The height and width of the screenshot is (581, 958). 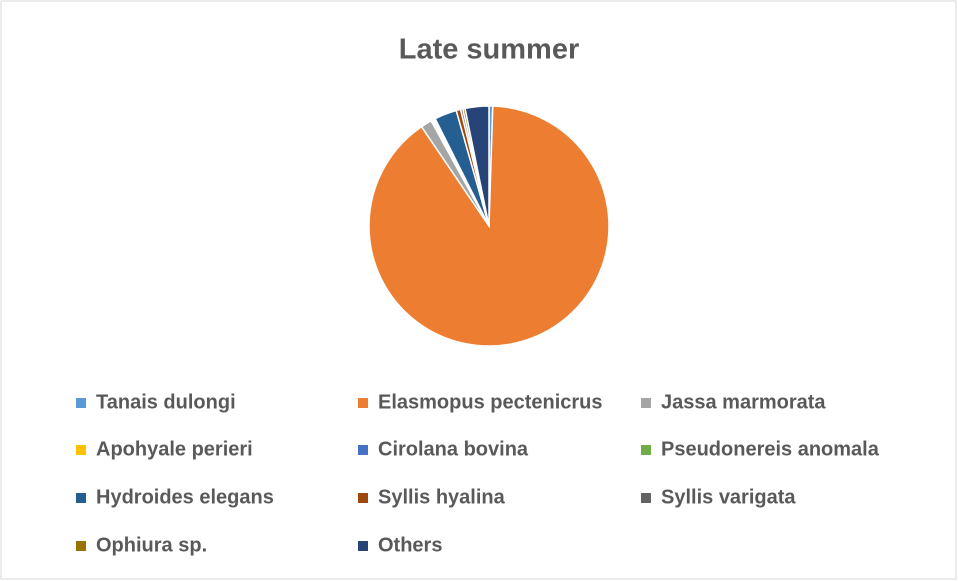 What do you see at coordinates (489, 50) in the screenshot?
I see `chart-title: Late summer` at bounding box center [489, 50].